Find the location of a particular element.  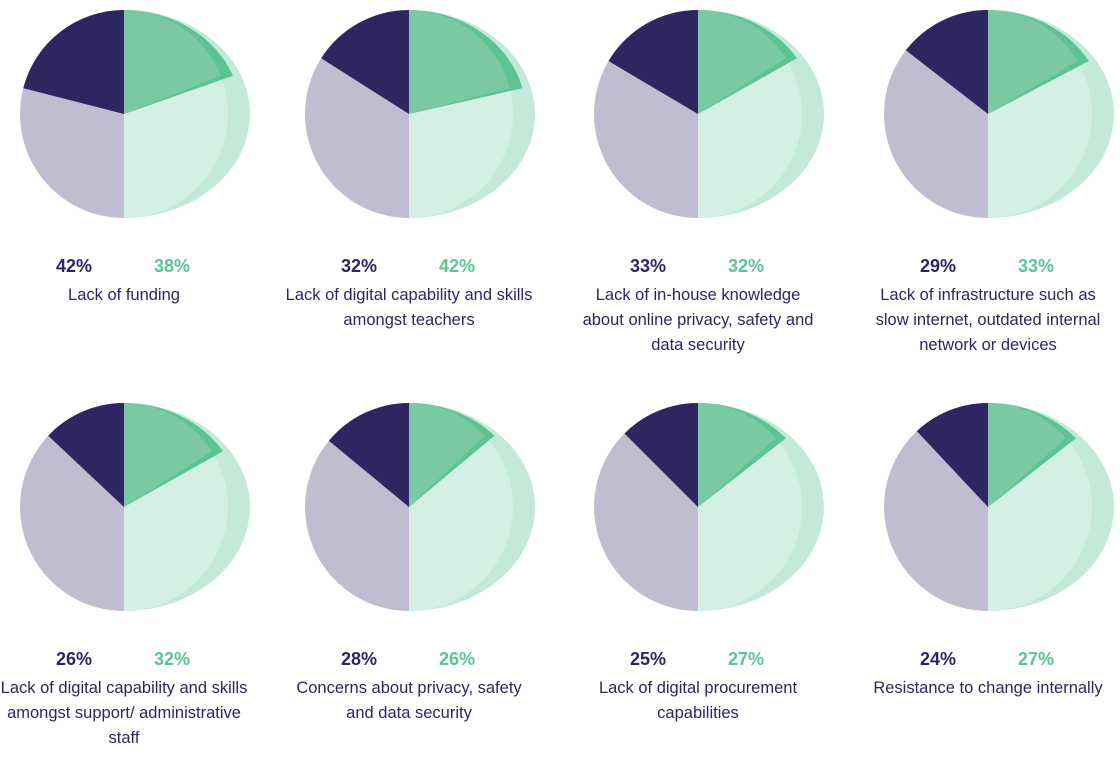

value-label: 29% is located at coordinates (938, 266).